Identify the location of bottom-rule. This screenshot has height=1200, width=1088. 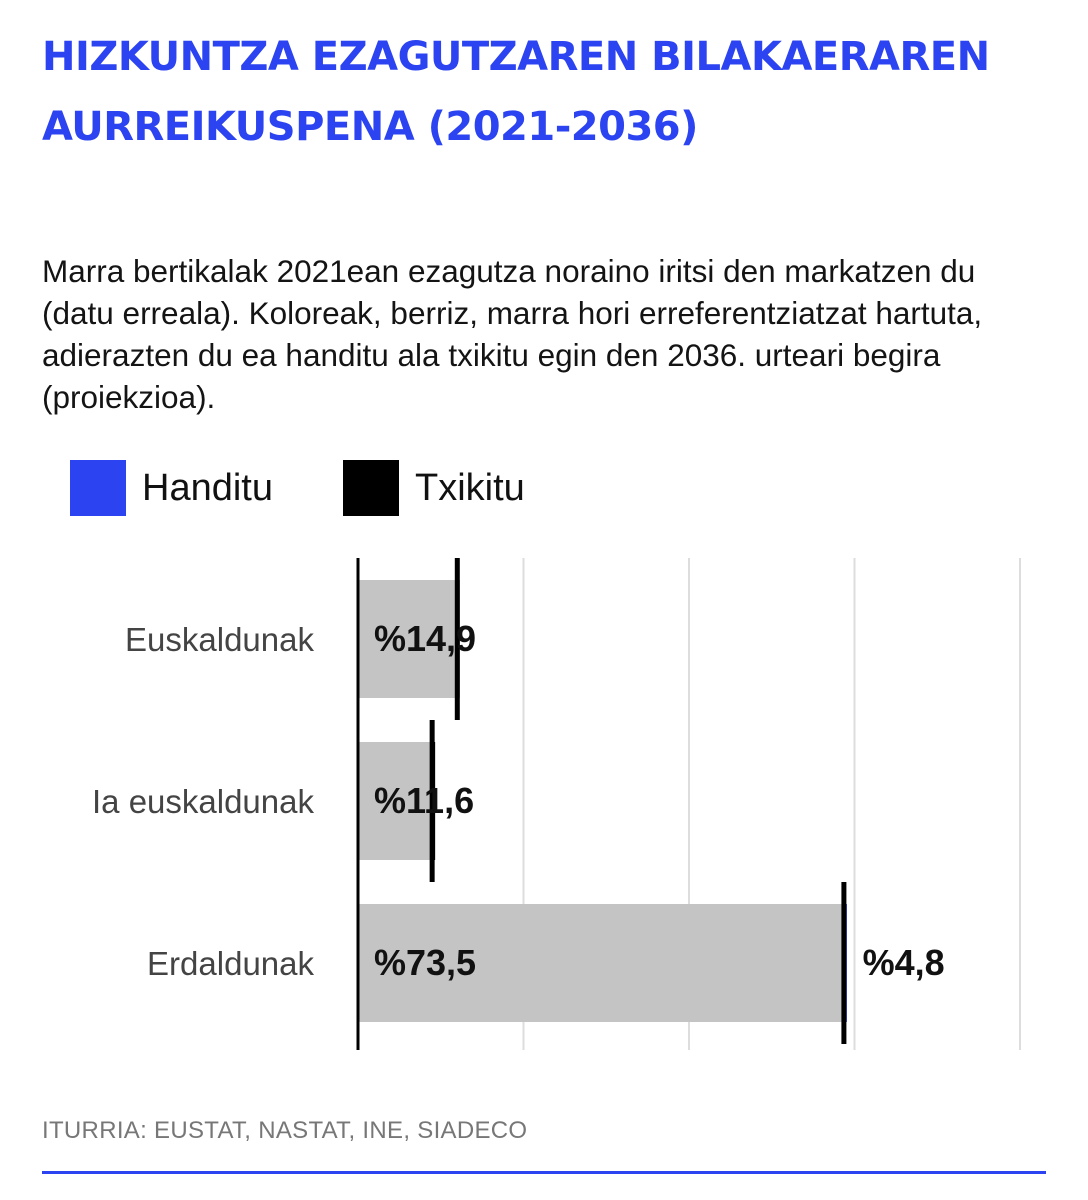
(544, 1172).